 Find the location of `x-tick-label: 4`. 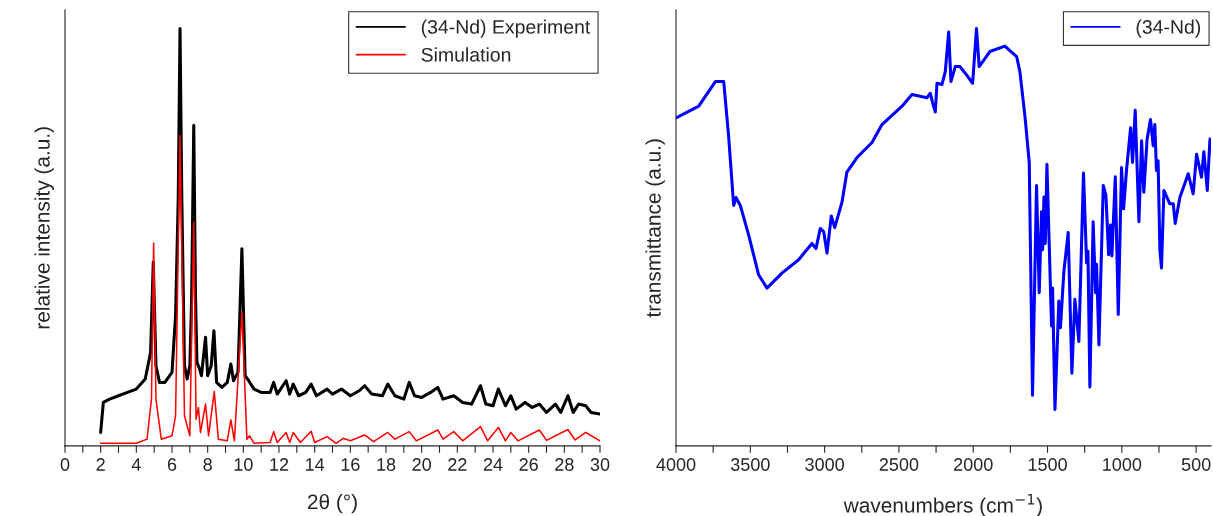

x-tick-label: 4 is located at coordinates (136, 464).